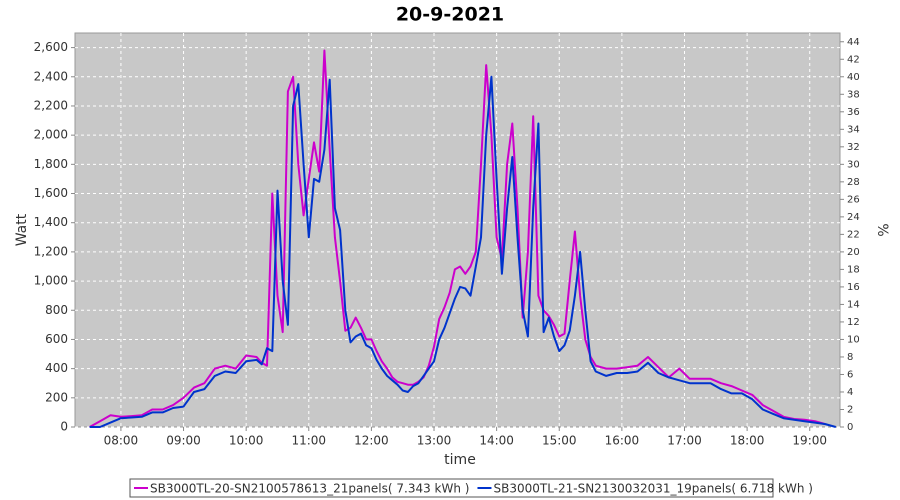 The width and height of the screenshot is (900, 500). I want to click on y-tick-label: 1,200, so click(51, 251).